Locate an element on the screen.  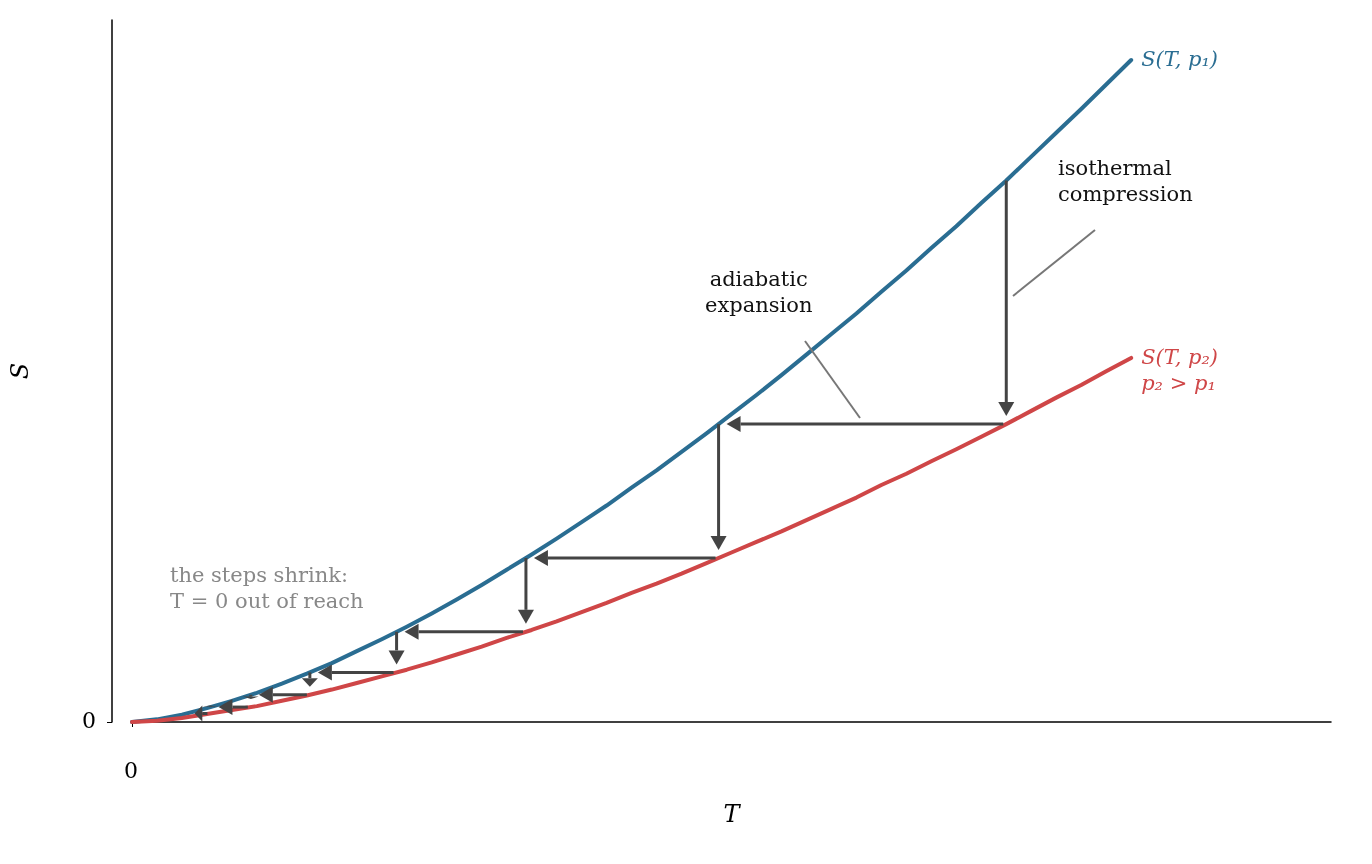
series-label: S(T, p₂) is located at coordinates (1180, 356).